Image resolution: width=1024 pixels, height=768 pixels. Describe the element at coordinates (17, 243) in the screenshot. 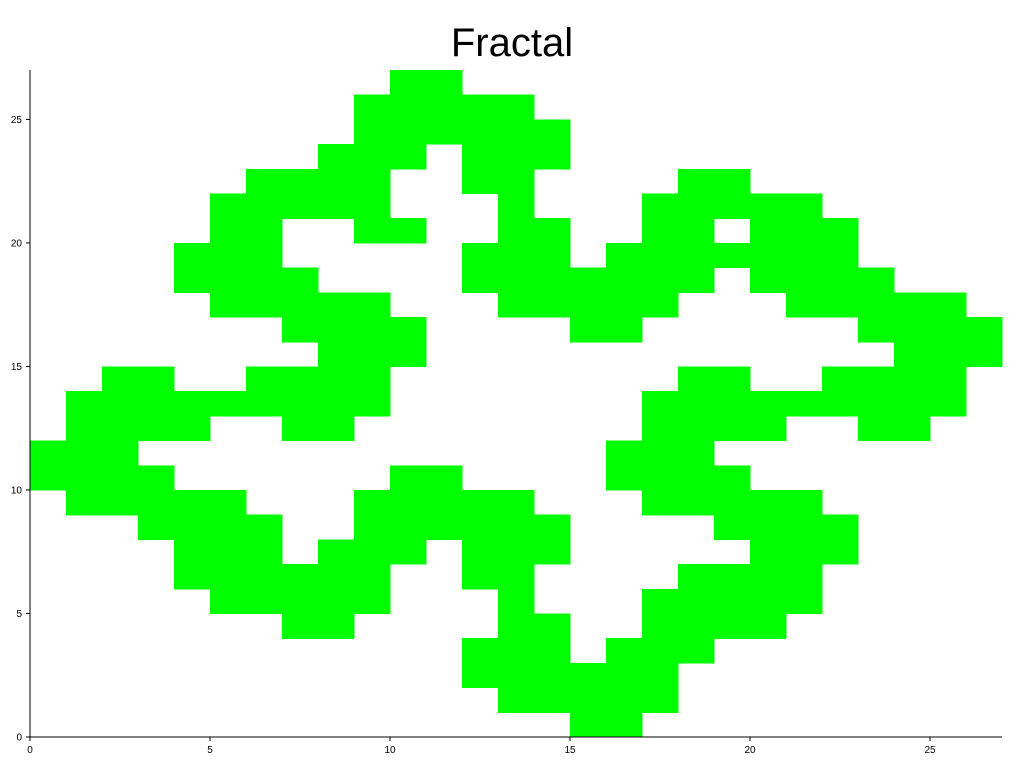

I see `y-tick-label: 20` at that location.